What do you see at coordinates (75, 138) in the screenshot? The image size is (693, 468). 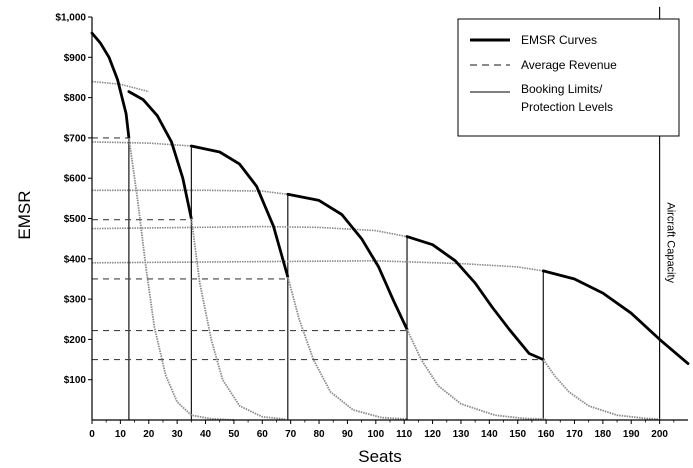 I see `y-tick-label: $700` at bounding box center [75, 138].